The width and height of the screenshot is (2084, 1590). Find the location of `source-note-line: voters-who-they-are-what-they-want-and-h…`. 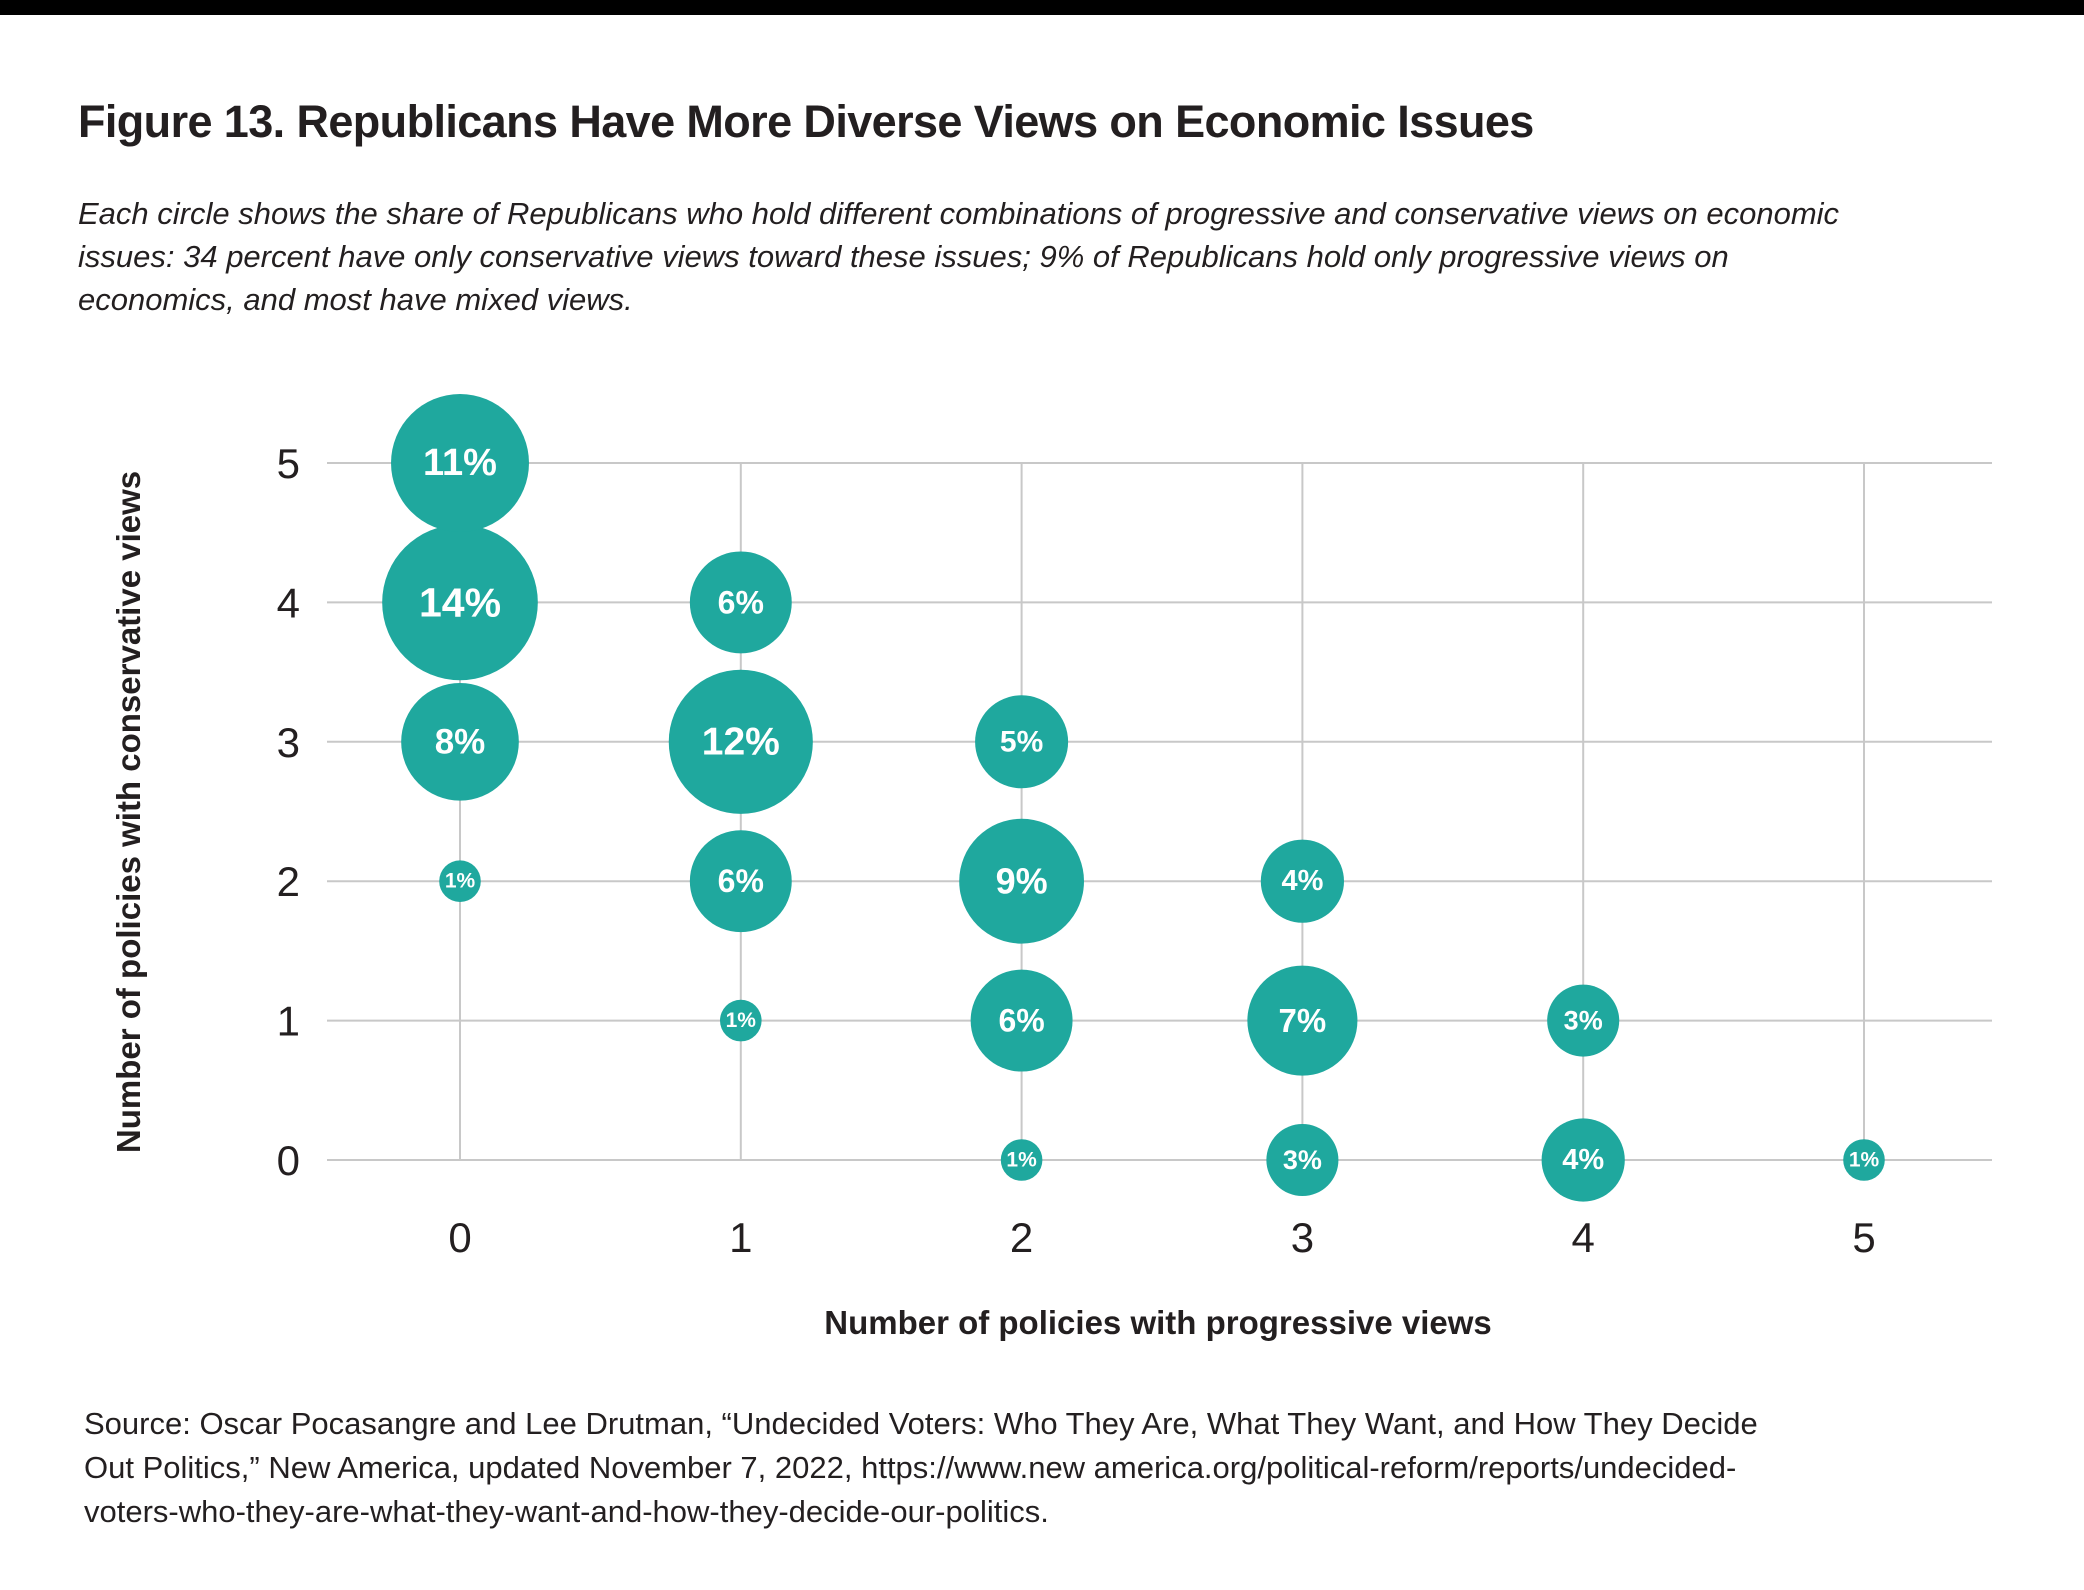

source-note-line: voters-who-they-are-what-they-want-and-h… is located at coordinates (566, 1511).